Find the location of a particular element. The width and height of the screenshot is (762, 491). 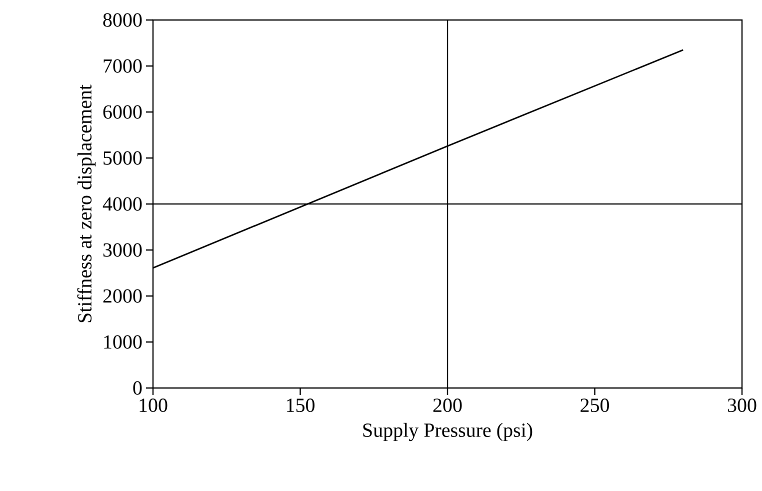

y-tick-label: 4000 is located at coordinates (122, 204).